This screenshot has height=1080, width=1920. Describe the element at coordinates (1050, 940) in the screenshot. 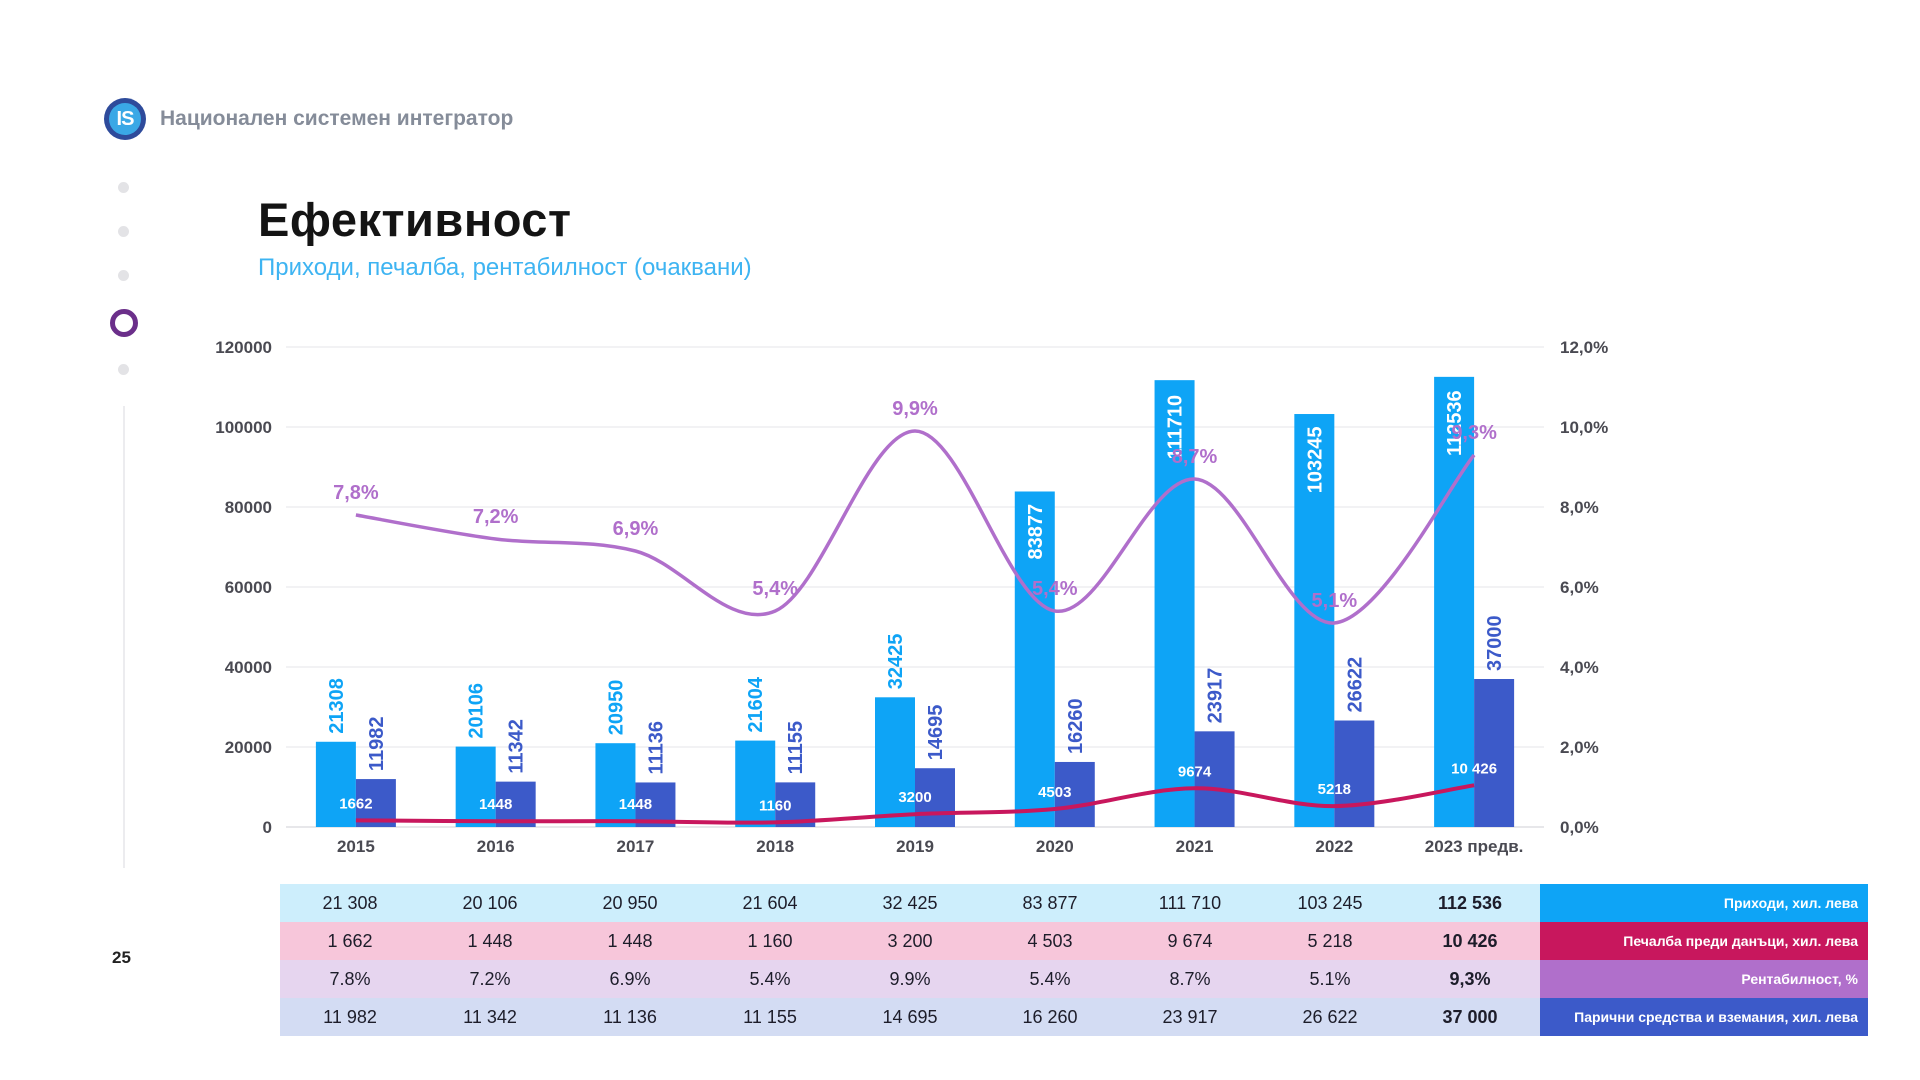

I see `table-cell: 4 503` at that location.